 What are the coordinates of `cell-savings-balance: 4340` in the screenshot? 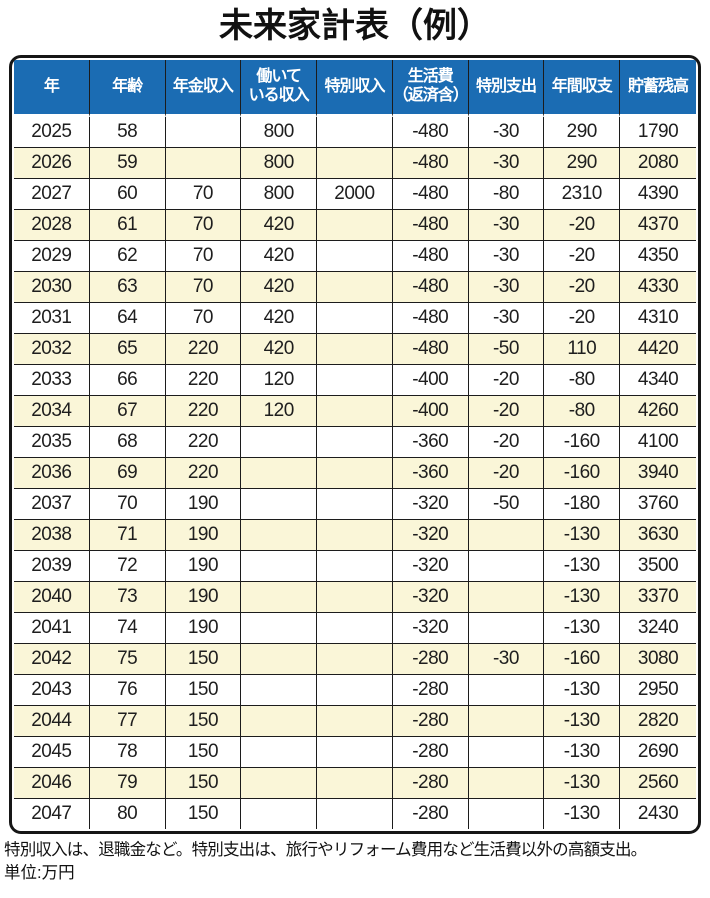 It's located at (658, 380).